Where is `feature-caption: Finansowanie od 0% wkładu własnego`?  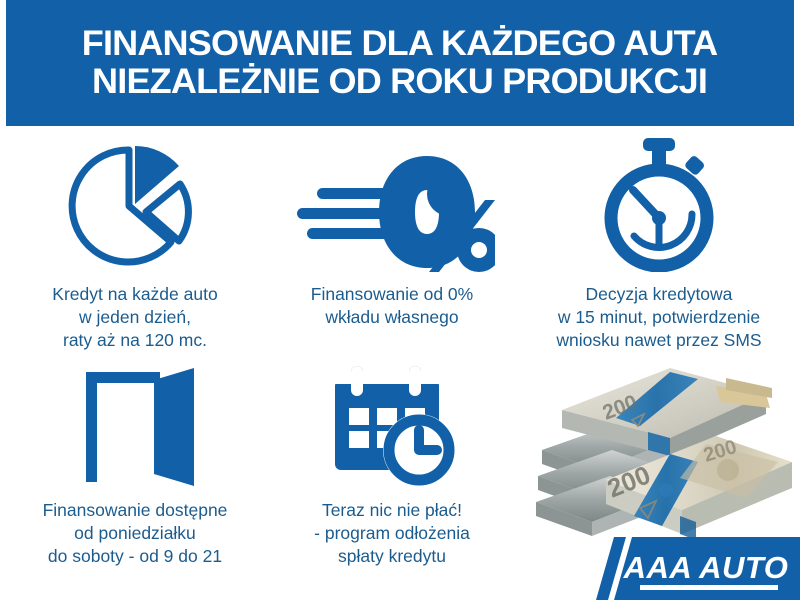 feature-caption: Finansowanie od 0% wkładu własnego is located at coordinates (392, 306).